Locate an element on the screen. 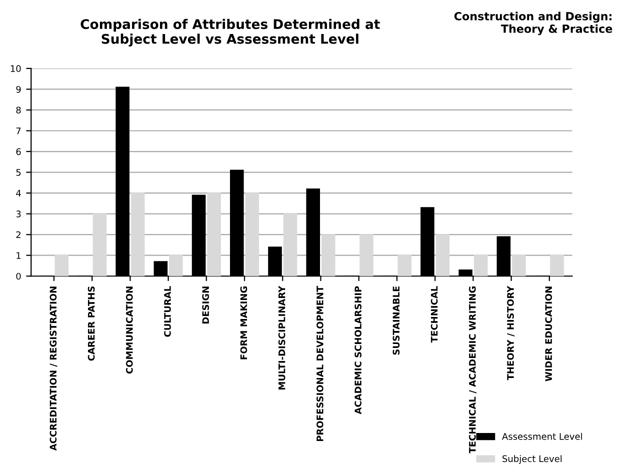  x-tick-label: WIDER EDUCATION is located at coordinates (548, 334).